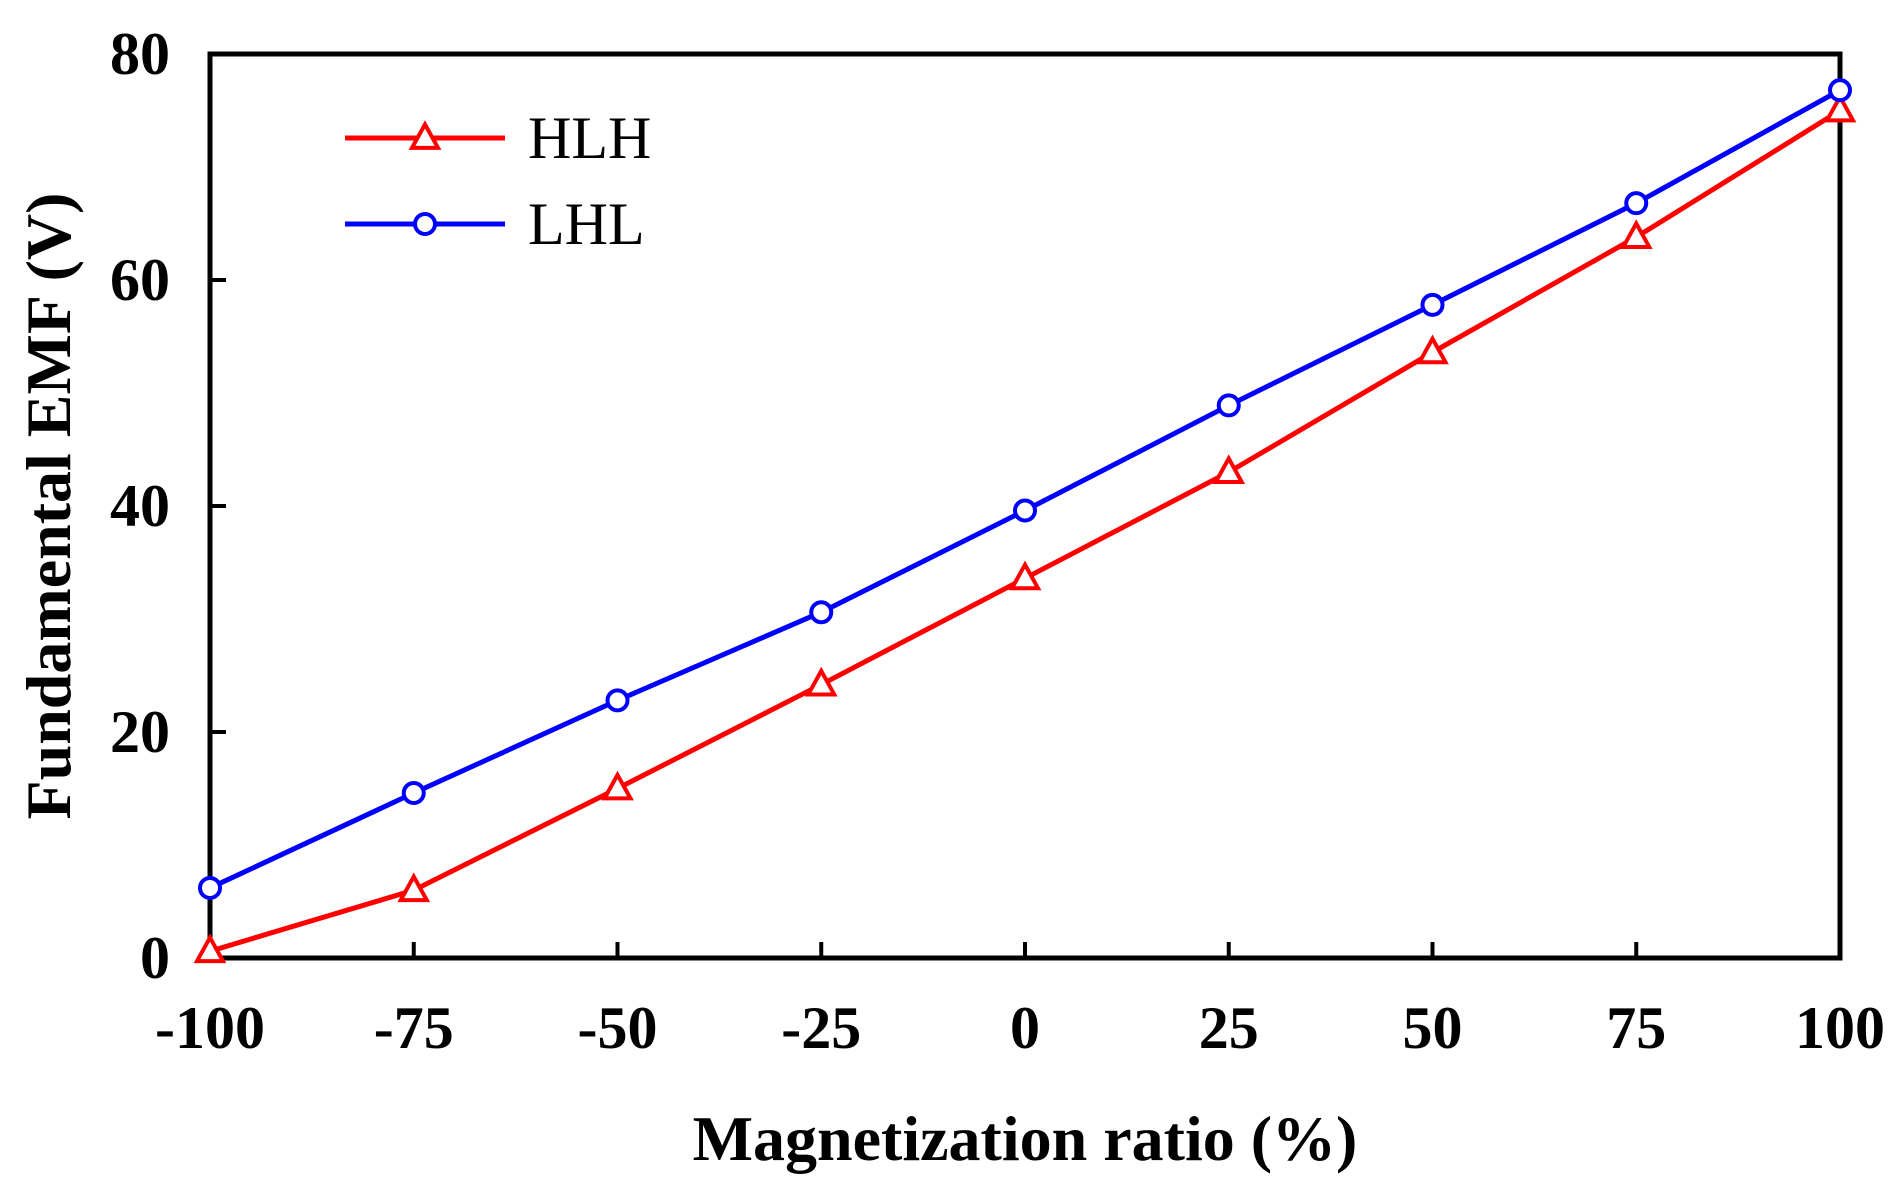 This screenshot has width=1899, height=1181. What do you see at coordinates (140, 732) in the screenshot?
I see `y-tick-label: 20` at bounding box center [140, 732].